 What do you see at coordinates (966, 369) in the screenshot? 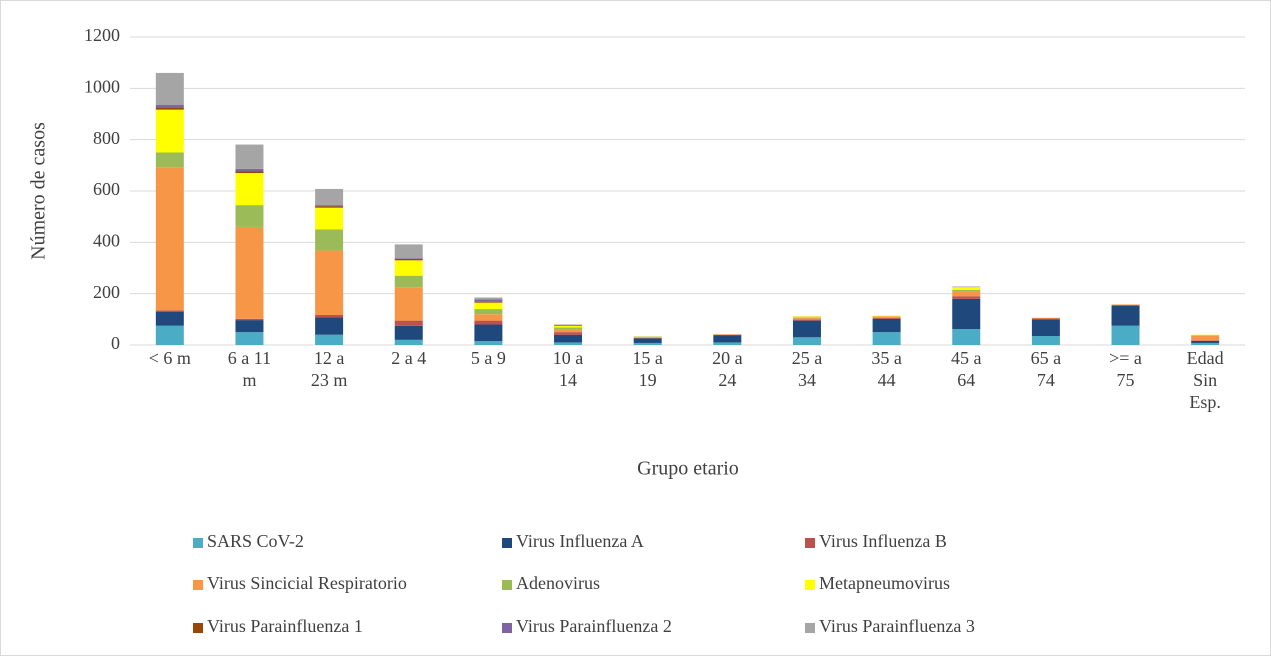
I see `x-tick-label: 45 a 64` at bounding box center [966, 369].